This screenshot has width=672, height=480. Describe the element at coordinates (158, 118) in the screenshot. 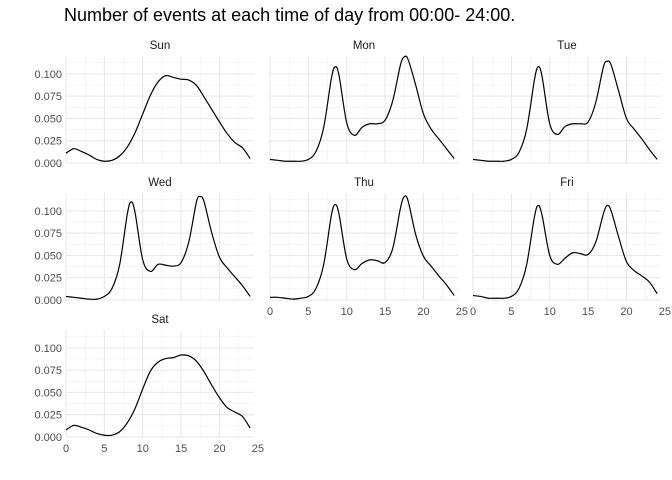

I see `density-line-sun` at that location.